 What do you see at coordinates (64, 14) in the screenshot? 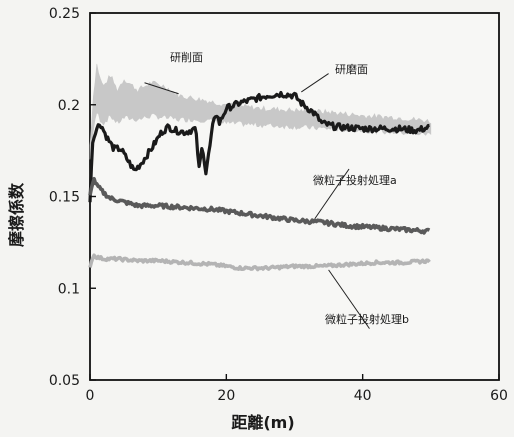
I see `y-tick-label: 0.25` at bounding box center [64, 14].